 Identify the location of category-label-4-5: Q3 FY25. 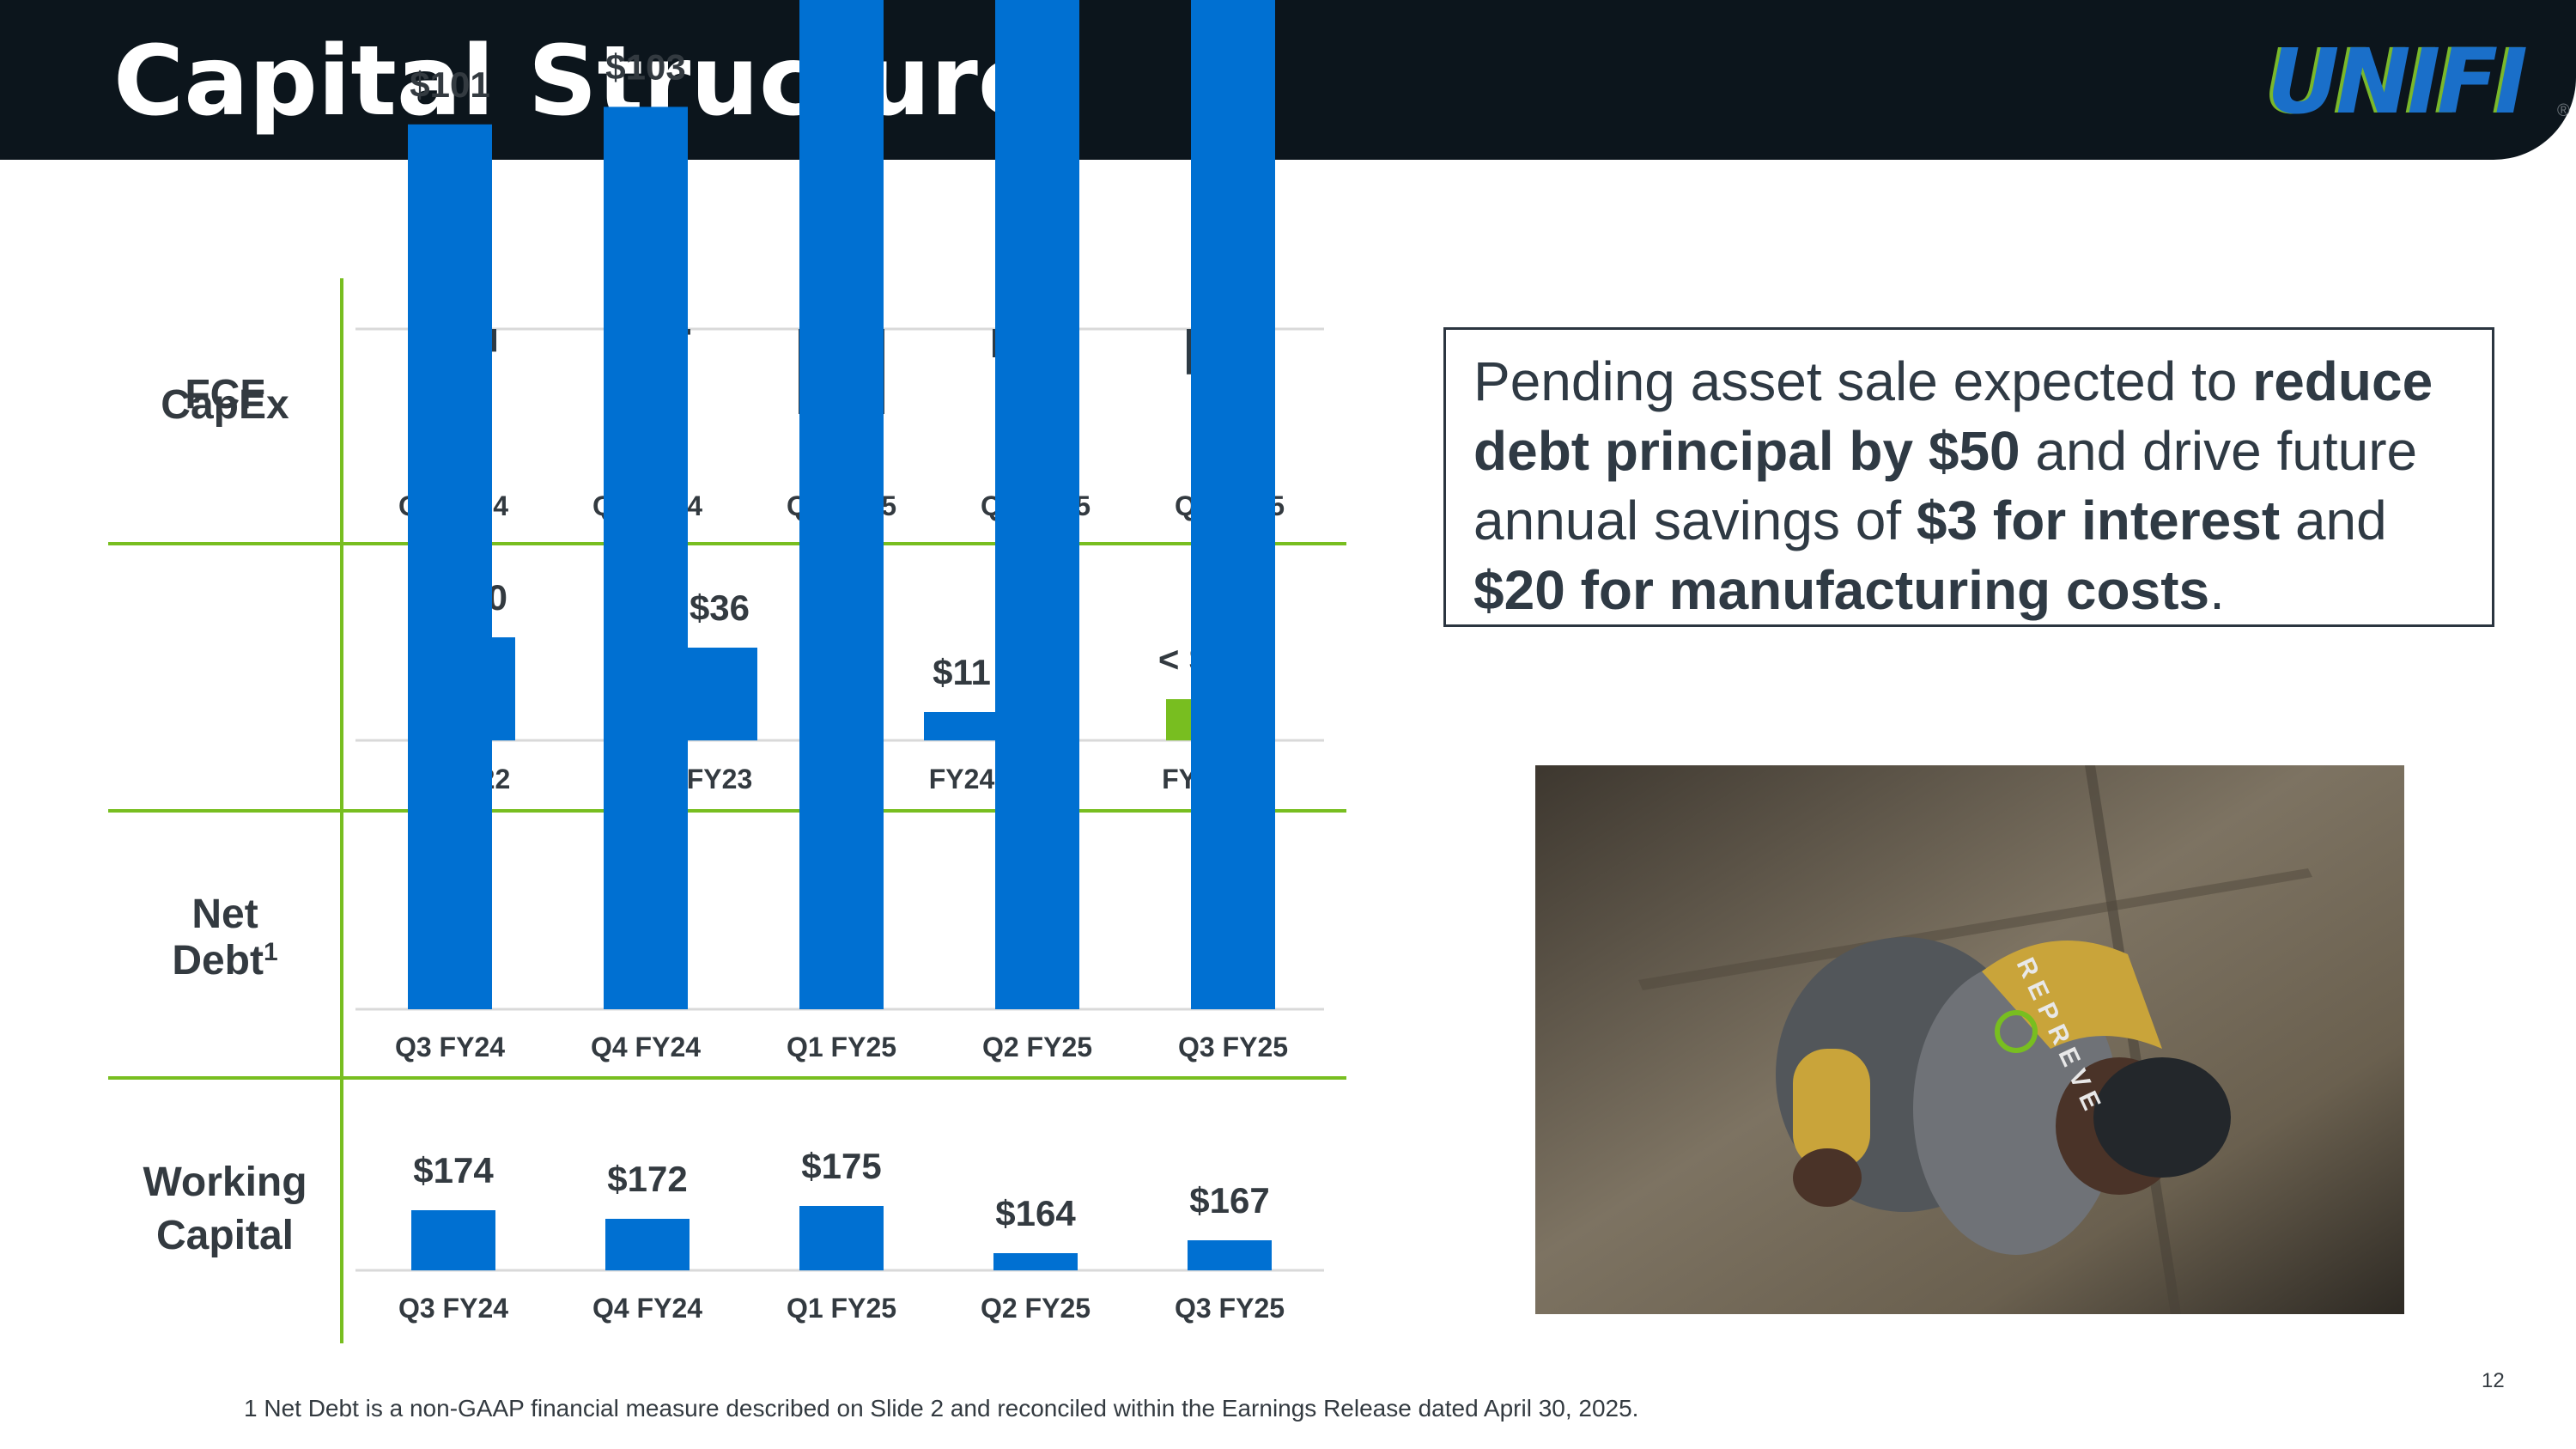
(1230, 1308).